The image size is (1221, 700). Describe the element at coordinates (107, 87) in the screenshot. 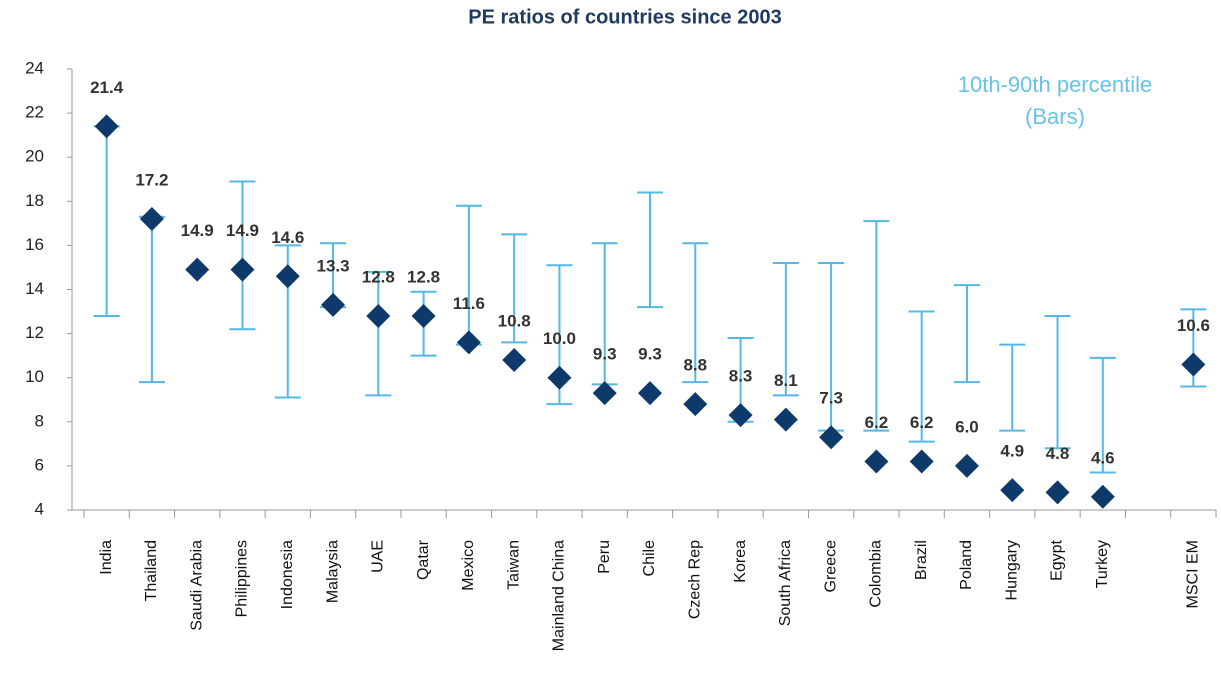

I see `value-label: 21.4` at that location.